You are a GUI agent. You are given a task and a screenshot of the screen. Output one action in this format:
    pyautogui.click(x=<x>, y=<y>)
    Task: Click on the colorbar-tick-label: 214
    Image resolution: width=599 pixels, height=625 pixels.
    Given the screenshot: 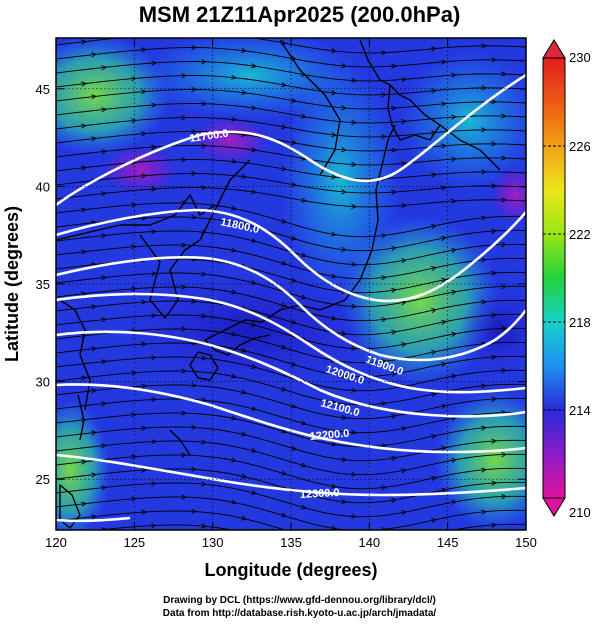 What is the action you would take?
    pyautogui.click(x=580, y=410)
    